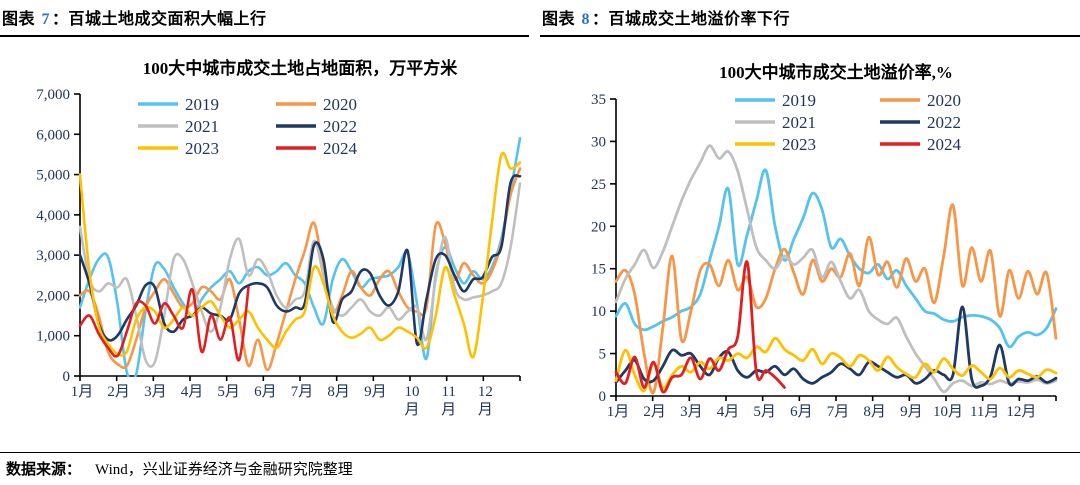  I want to click on x-tick-label: 11月, so click(984, 412).